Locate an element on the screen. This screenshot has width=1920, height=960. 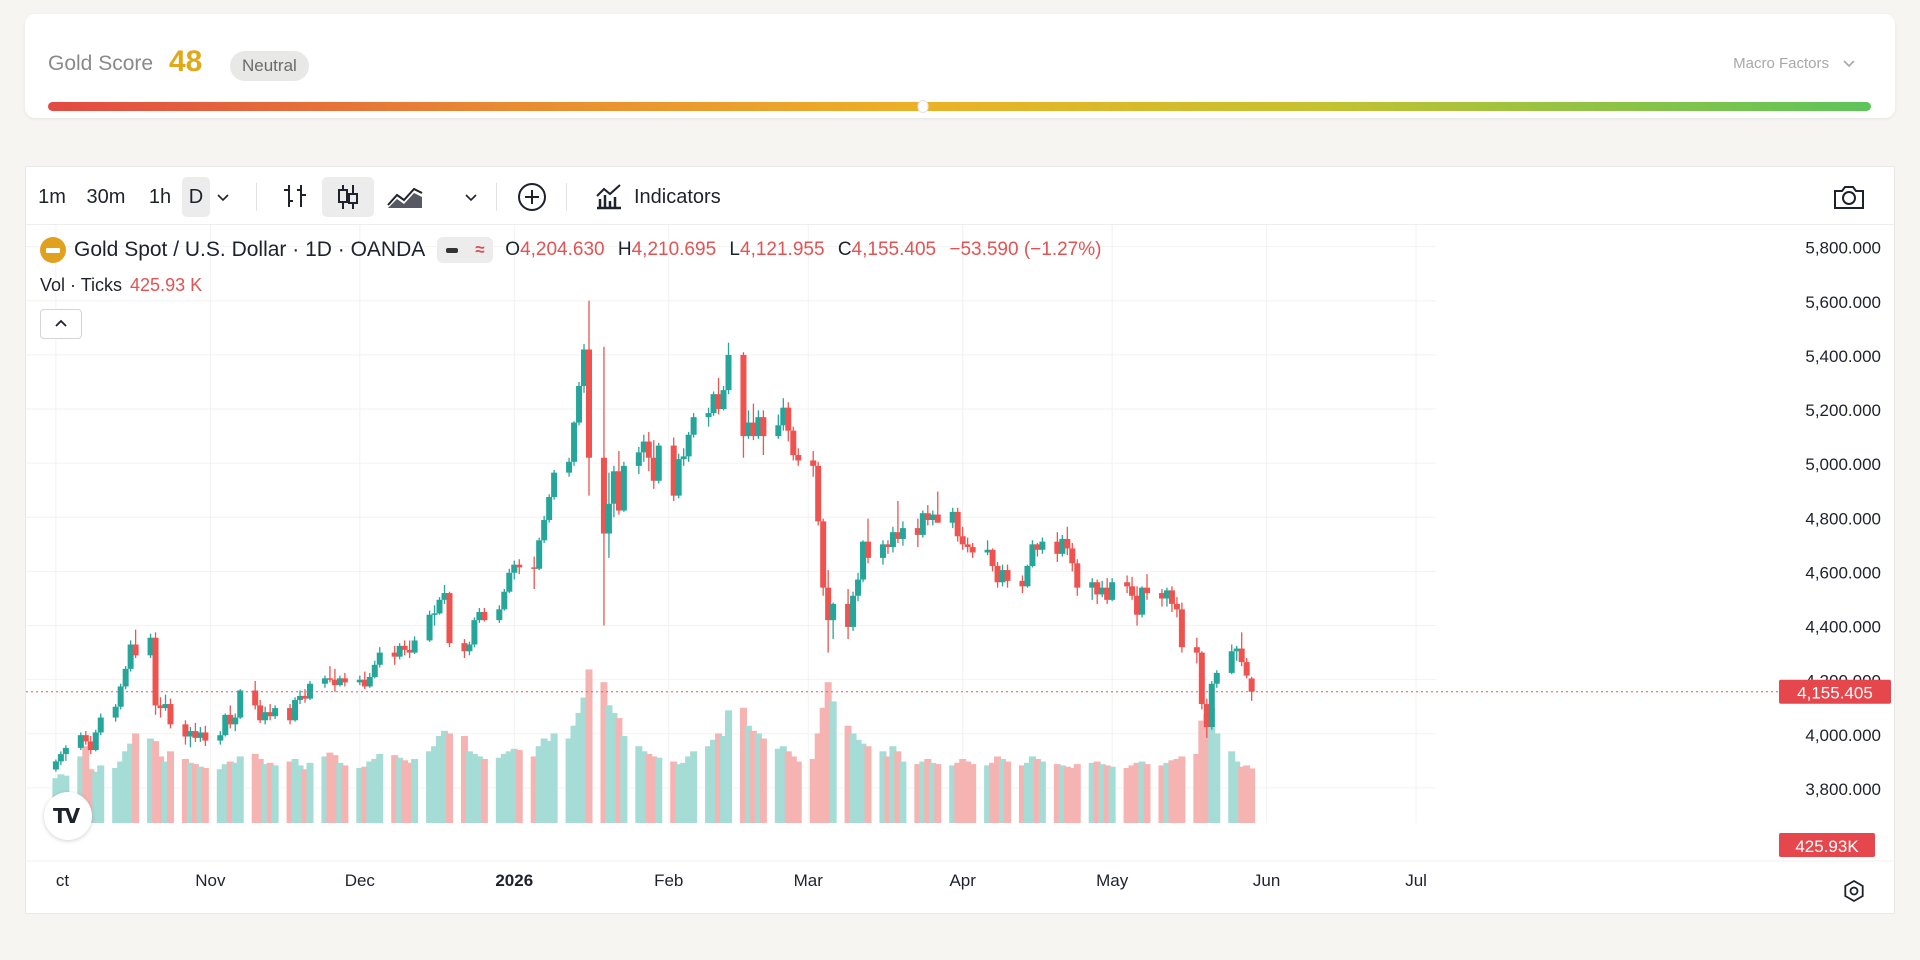
macro-factors-dropdown: Macro Factors is located at coordinates (1794, 63).